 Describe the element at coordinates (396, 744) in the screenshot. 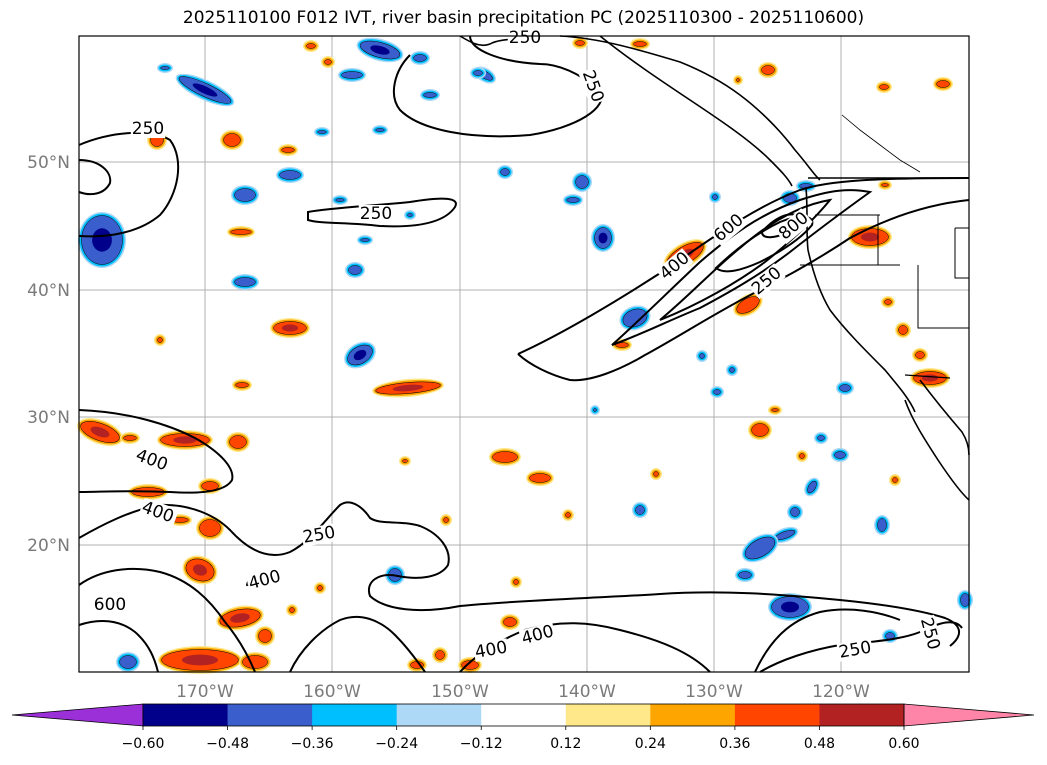

I see `colorbar-tick-label: −0.24` at that location.